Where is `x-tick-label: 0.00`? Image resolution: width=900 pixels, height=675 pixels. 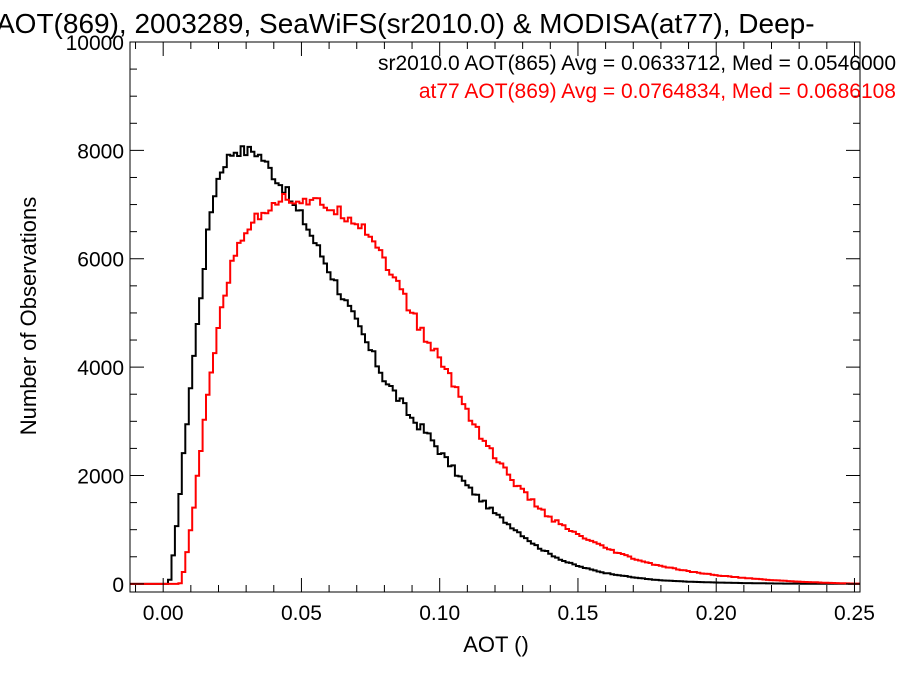
x-tick-label: 0.00 is located at coordinates (163, 613).